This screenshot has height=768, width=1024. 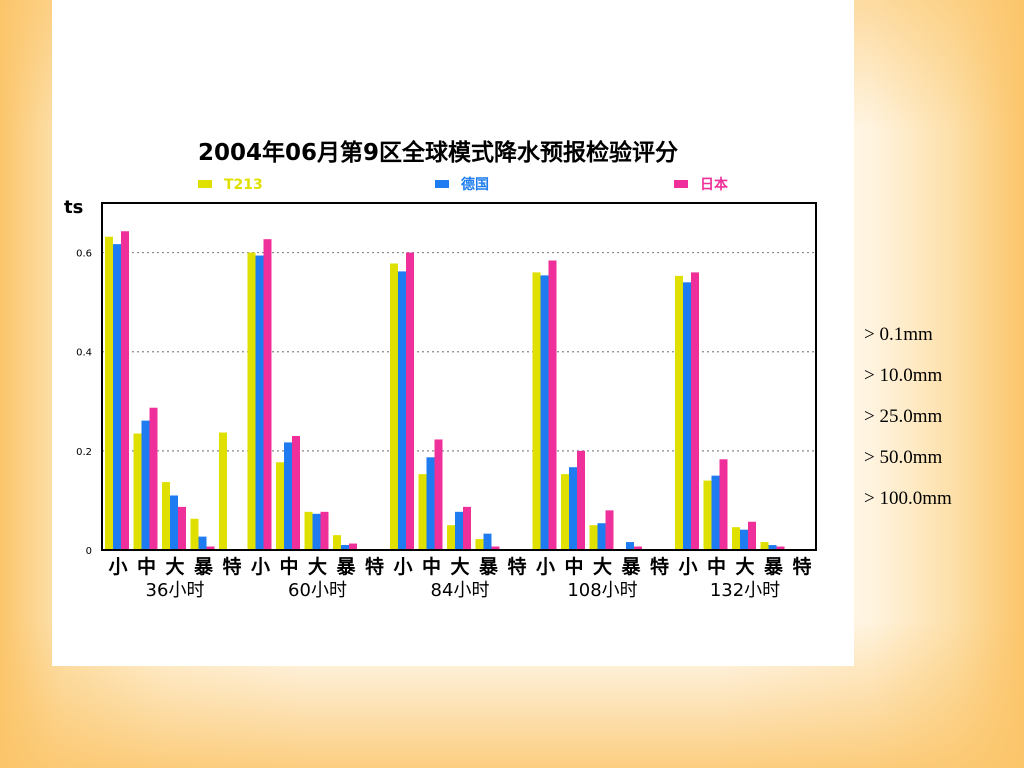 What do you see at coordinates (84, 254) in the screenshot?
I see `y-tick-label: 0.6` at bounding box center [84, 254].